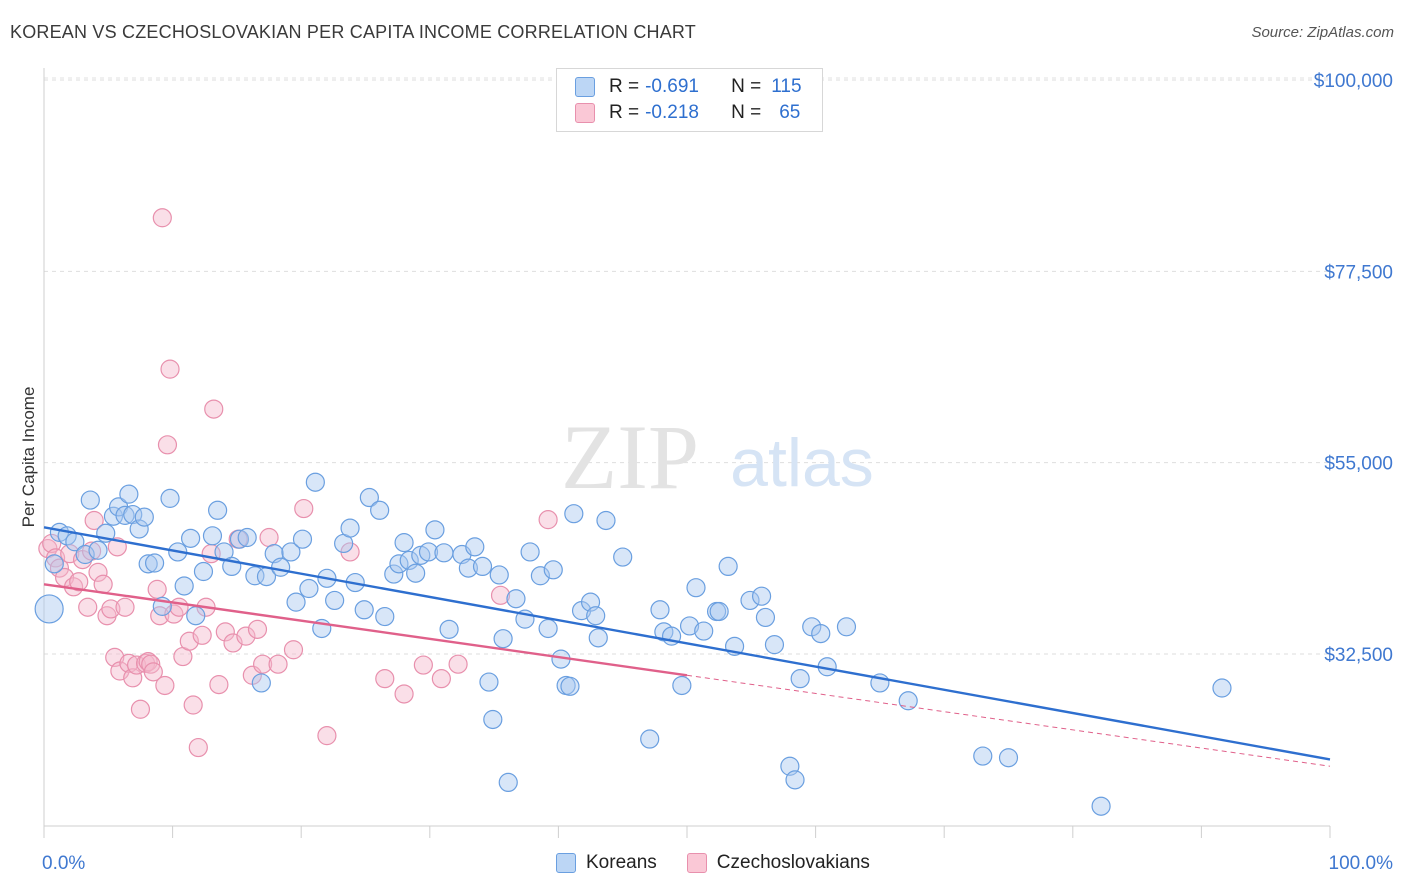 The width and height of the screenshot is (1406, 892). I want to click on watermark-zip: ZIP, so click(630, 457).